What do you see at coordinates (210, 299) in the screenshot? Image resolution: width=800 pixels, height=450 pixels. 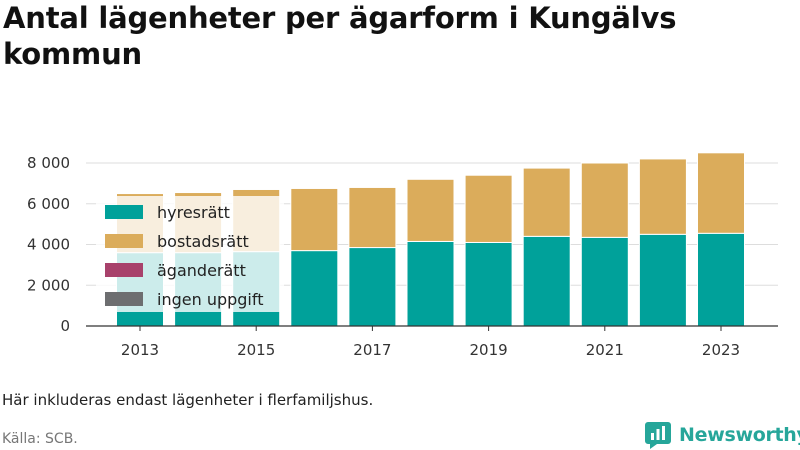 I see `legend-label-ingen_uppgift: ingen uppgift` at bounding box center [210, 299].